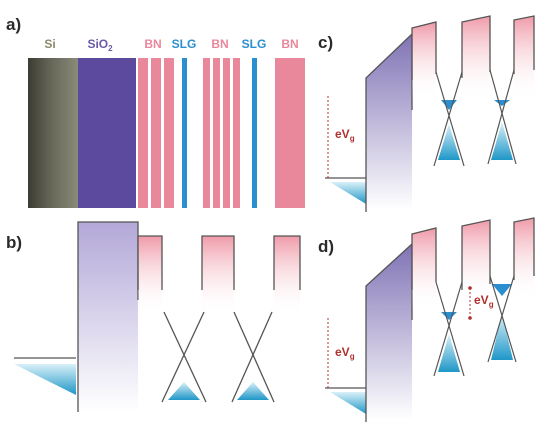 Image resolution: width=540 pixels, height=435 pixels. Describe the element at coordinates (345, 135) in the screenshot. I see `c-ev-label: eVg` at that location.